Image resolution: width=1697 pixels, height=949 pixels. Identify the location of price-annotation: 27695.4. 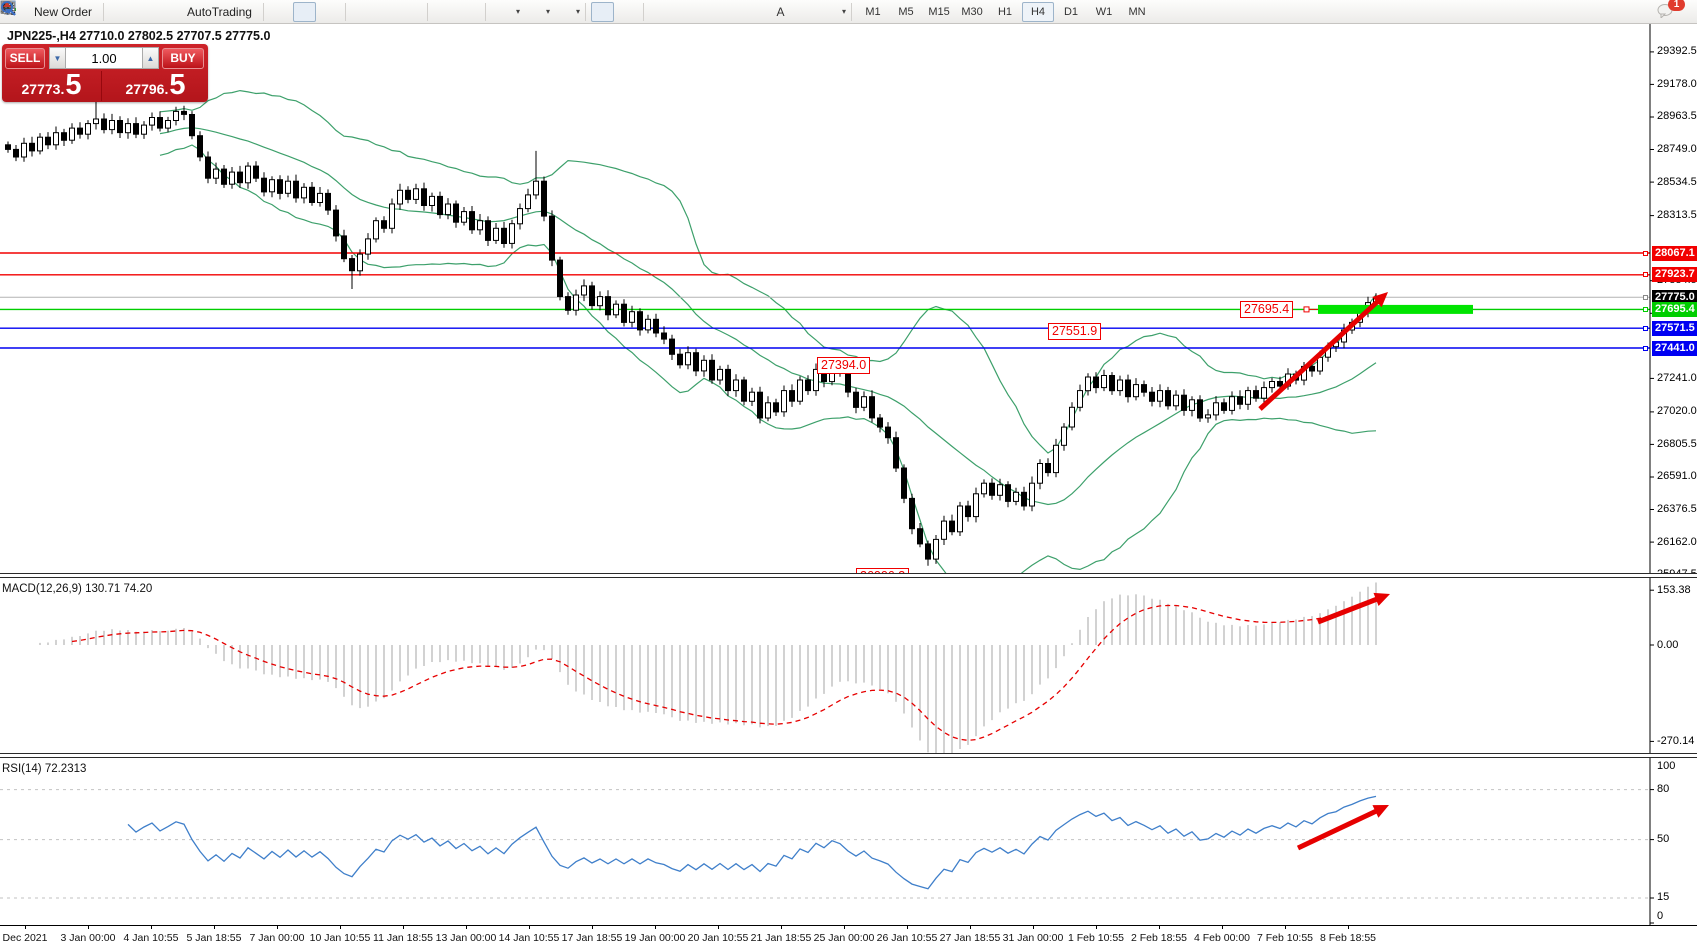
(1267, 309).